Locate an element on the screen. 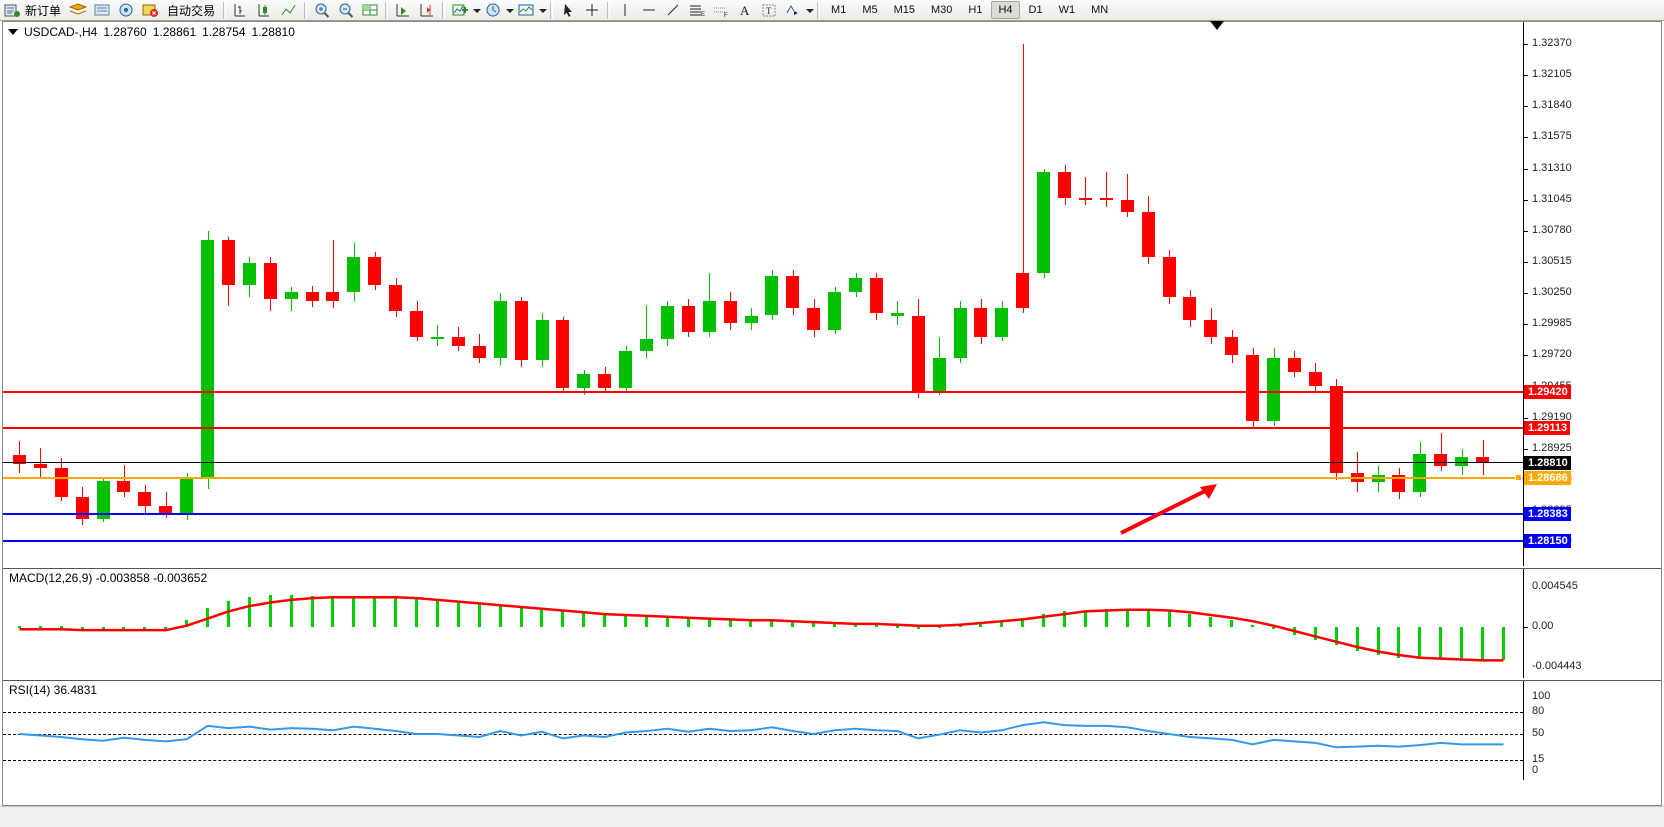  zoom-out-button is located at coordinates (346, 10).